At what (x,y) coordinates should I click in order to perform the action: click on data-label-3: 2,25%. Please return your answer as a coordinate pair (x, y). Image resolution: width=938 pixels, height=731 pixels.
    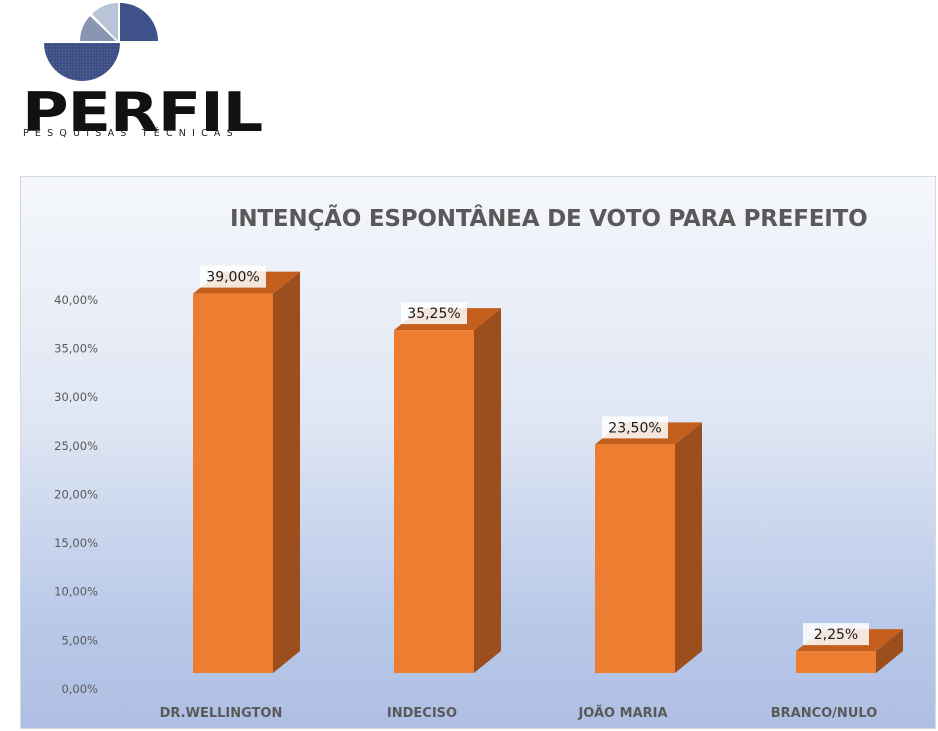
    Looking at the image, I should click on (836, 635).